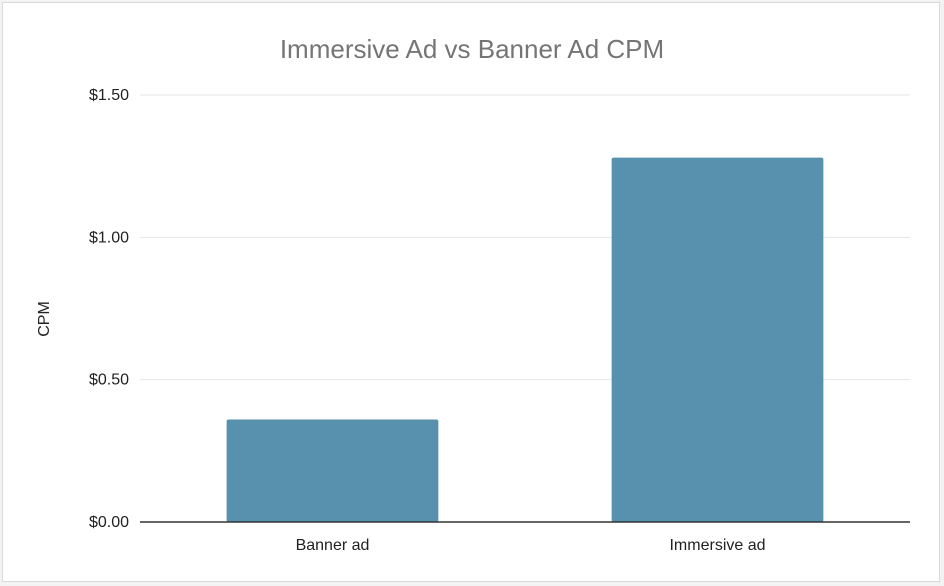 This screenshot has height=586, width=944. I want to click on x-axis-ticks: Banner ad Immersive ad, so click(531, 545).